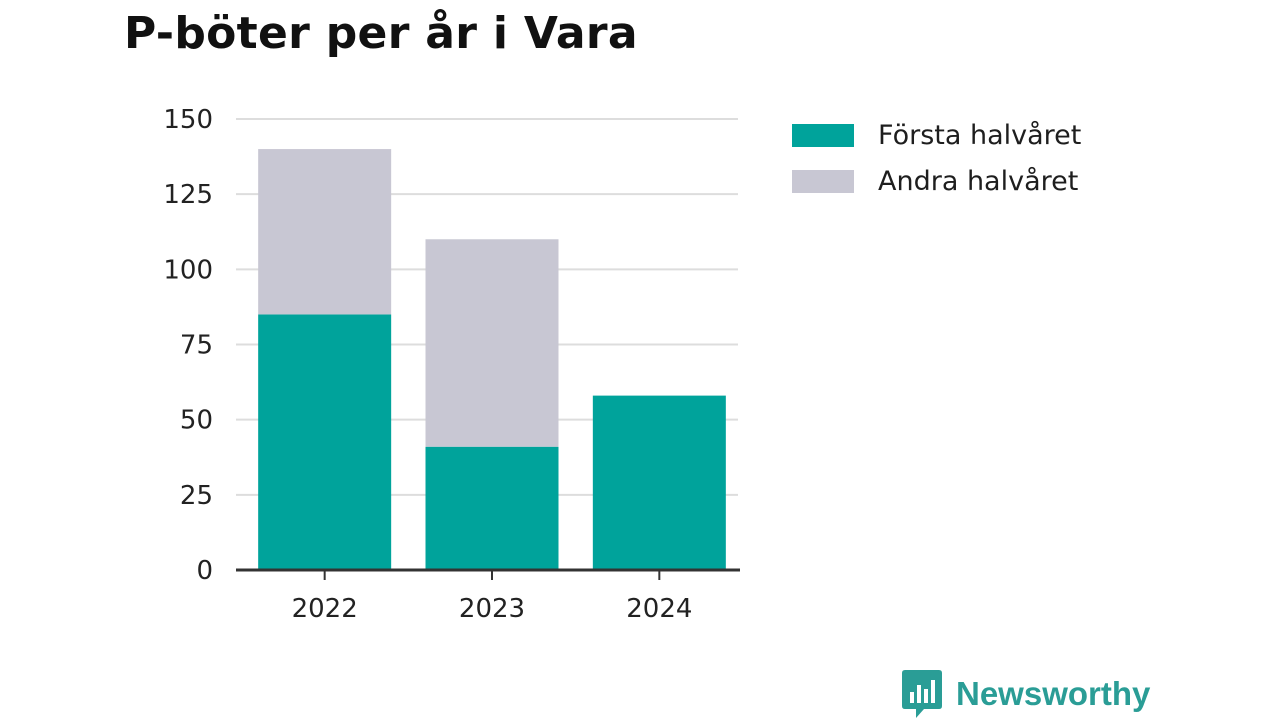 The height and width of the screenshot is (720, 1280). What do you see at coordinates (196, 496) in the screenshot?
I see `y-tick-label: 25` at bounding box center [196, 496].